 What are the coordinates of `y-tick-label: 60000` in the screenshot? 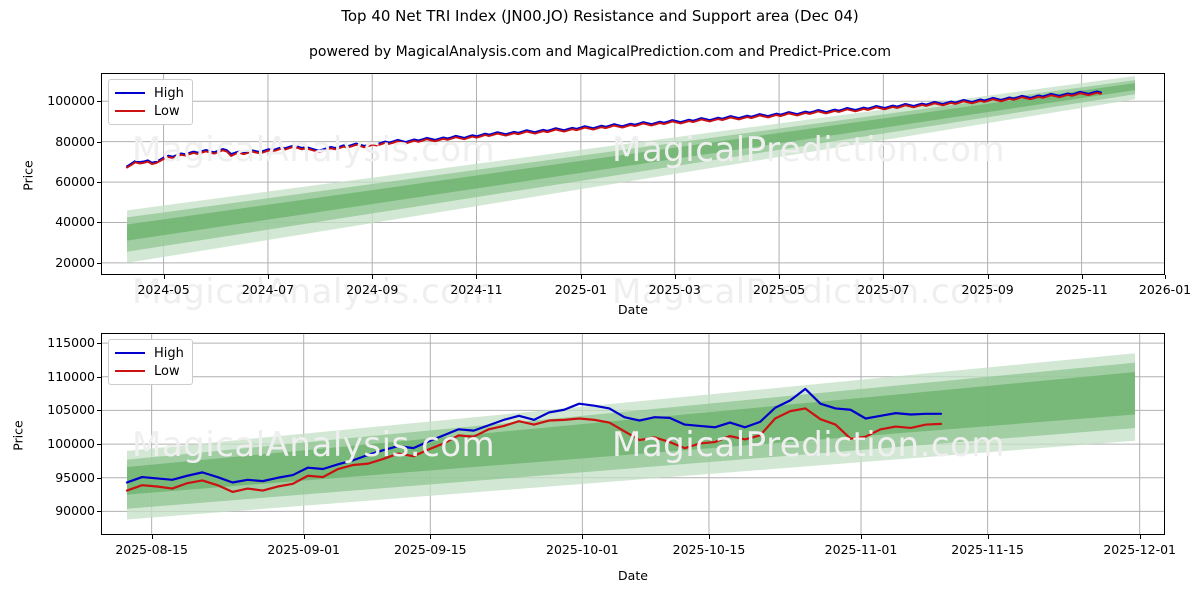 It's located at (75, 182).